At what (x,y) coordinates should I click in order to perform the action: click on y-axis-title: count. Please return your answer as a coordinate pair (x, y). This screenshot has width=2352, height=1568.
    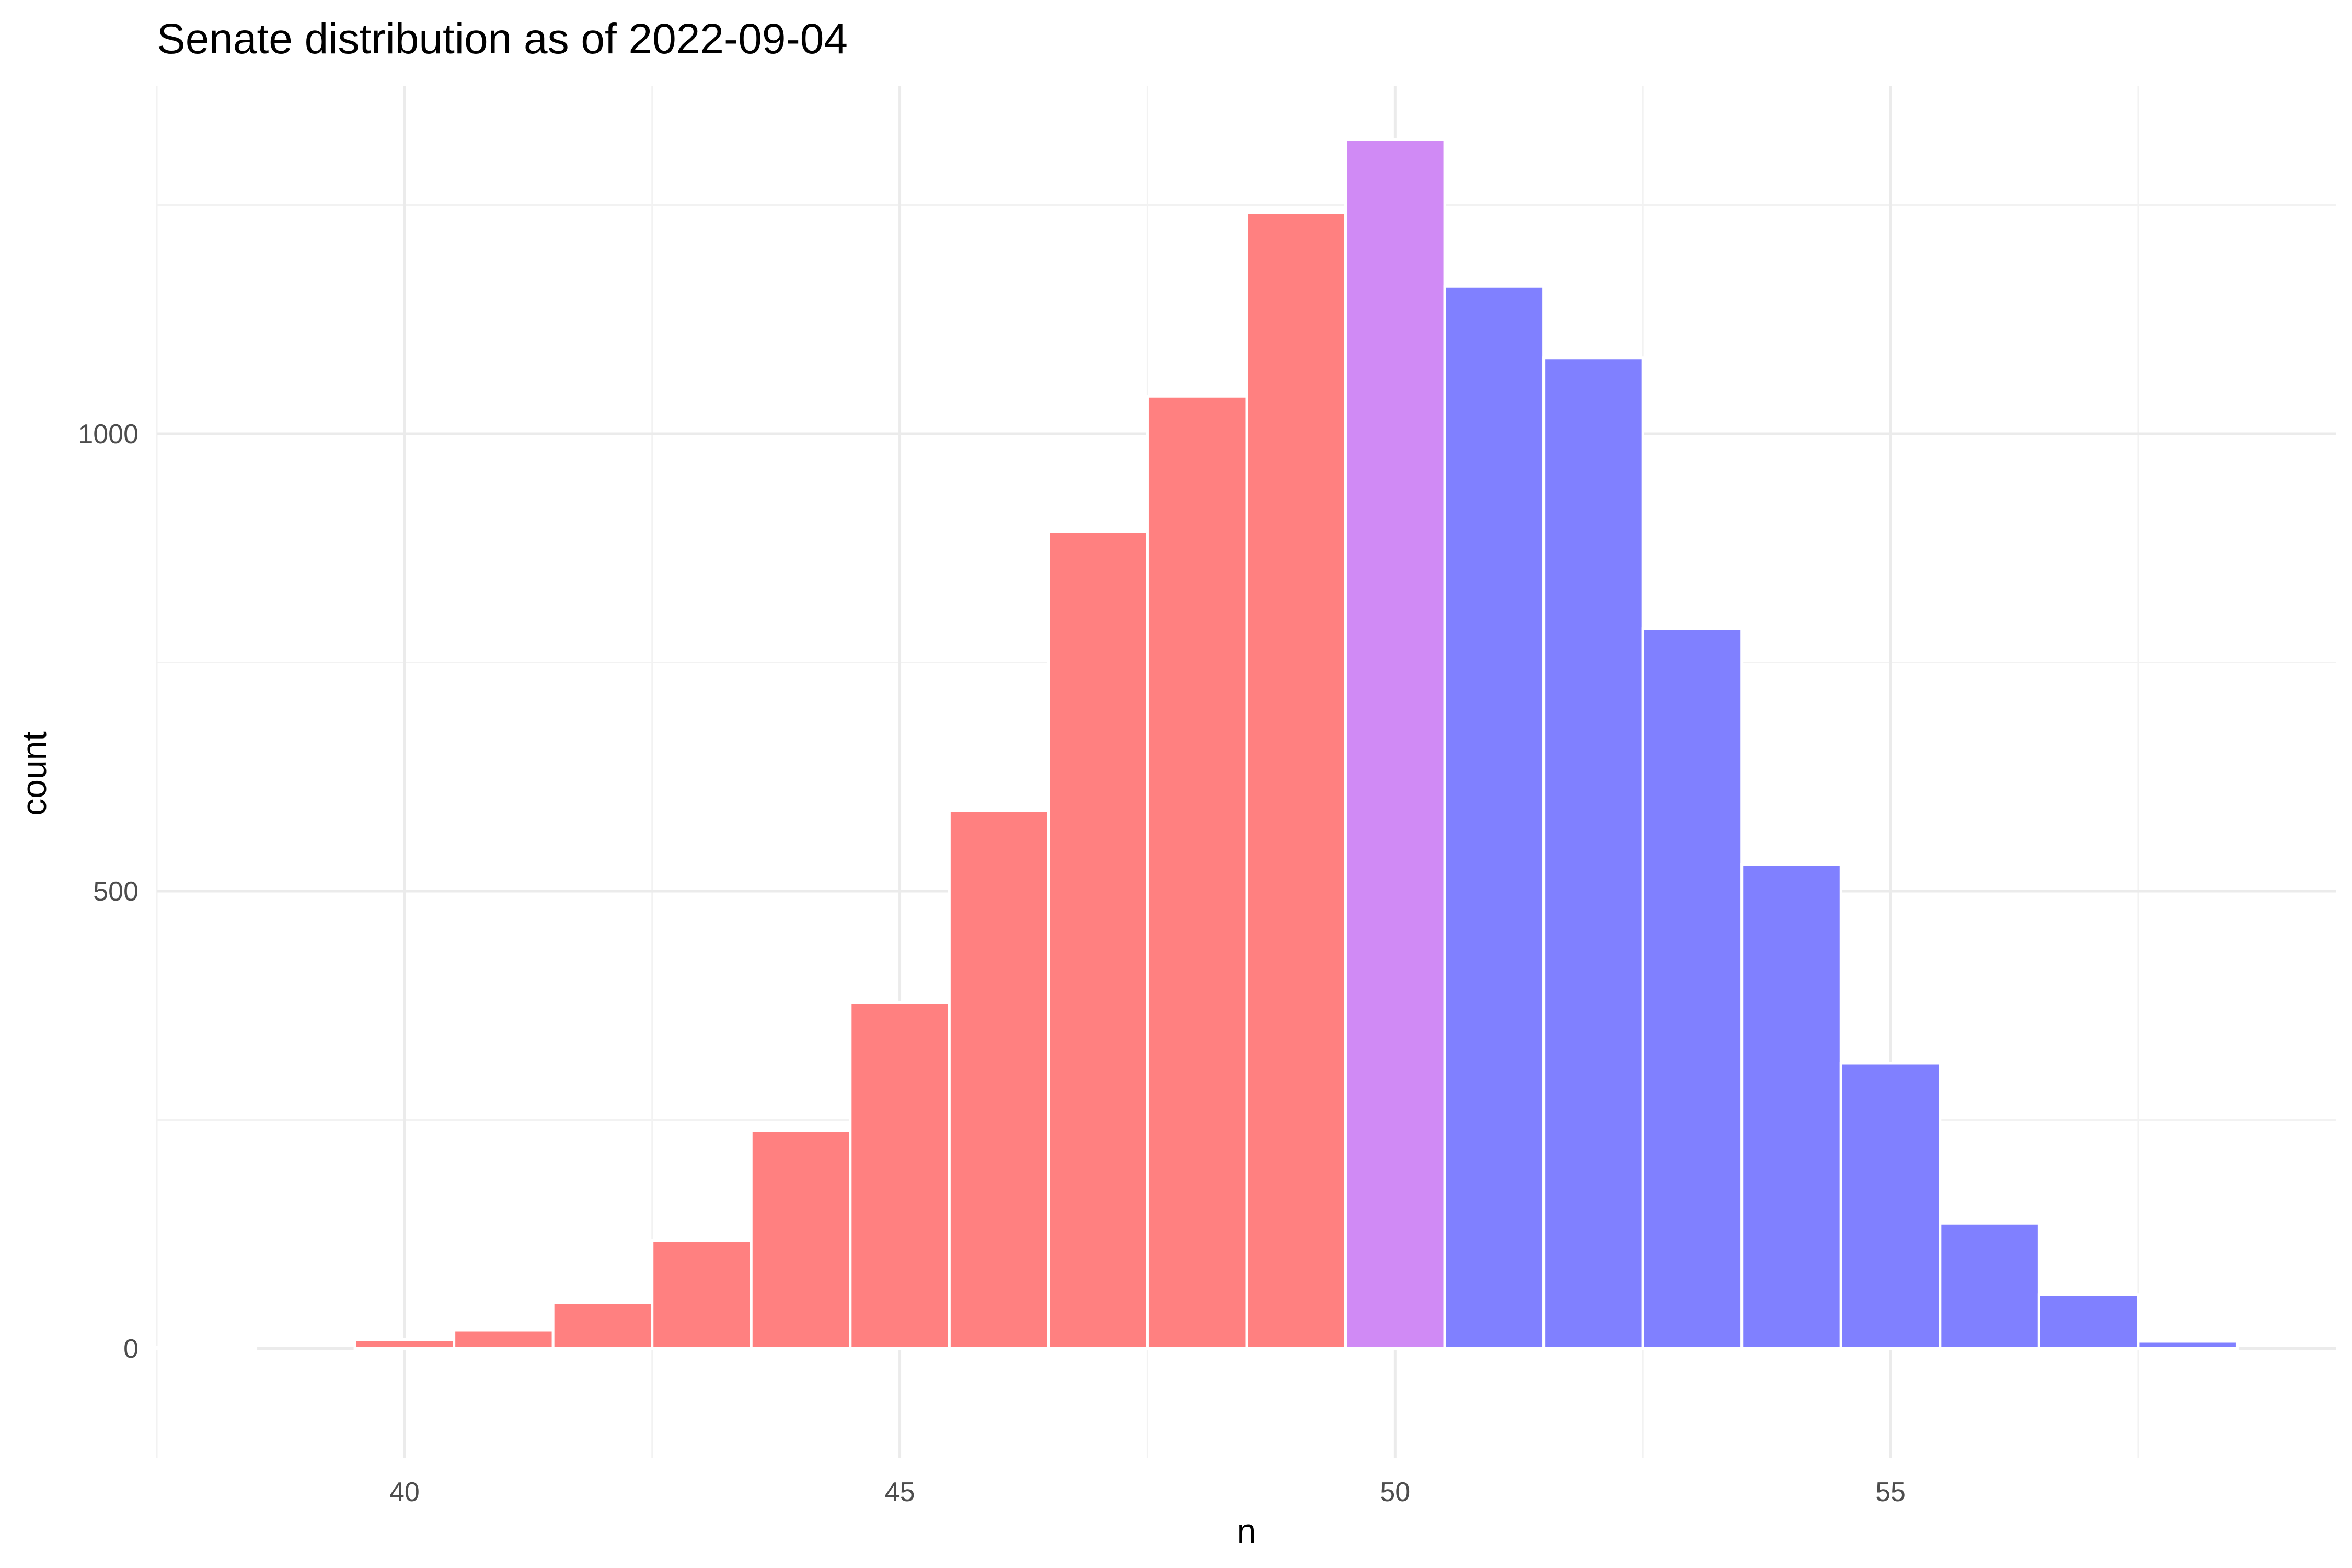
    Looking at the image, I should click on (34, 773).